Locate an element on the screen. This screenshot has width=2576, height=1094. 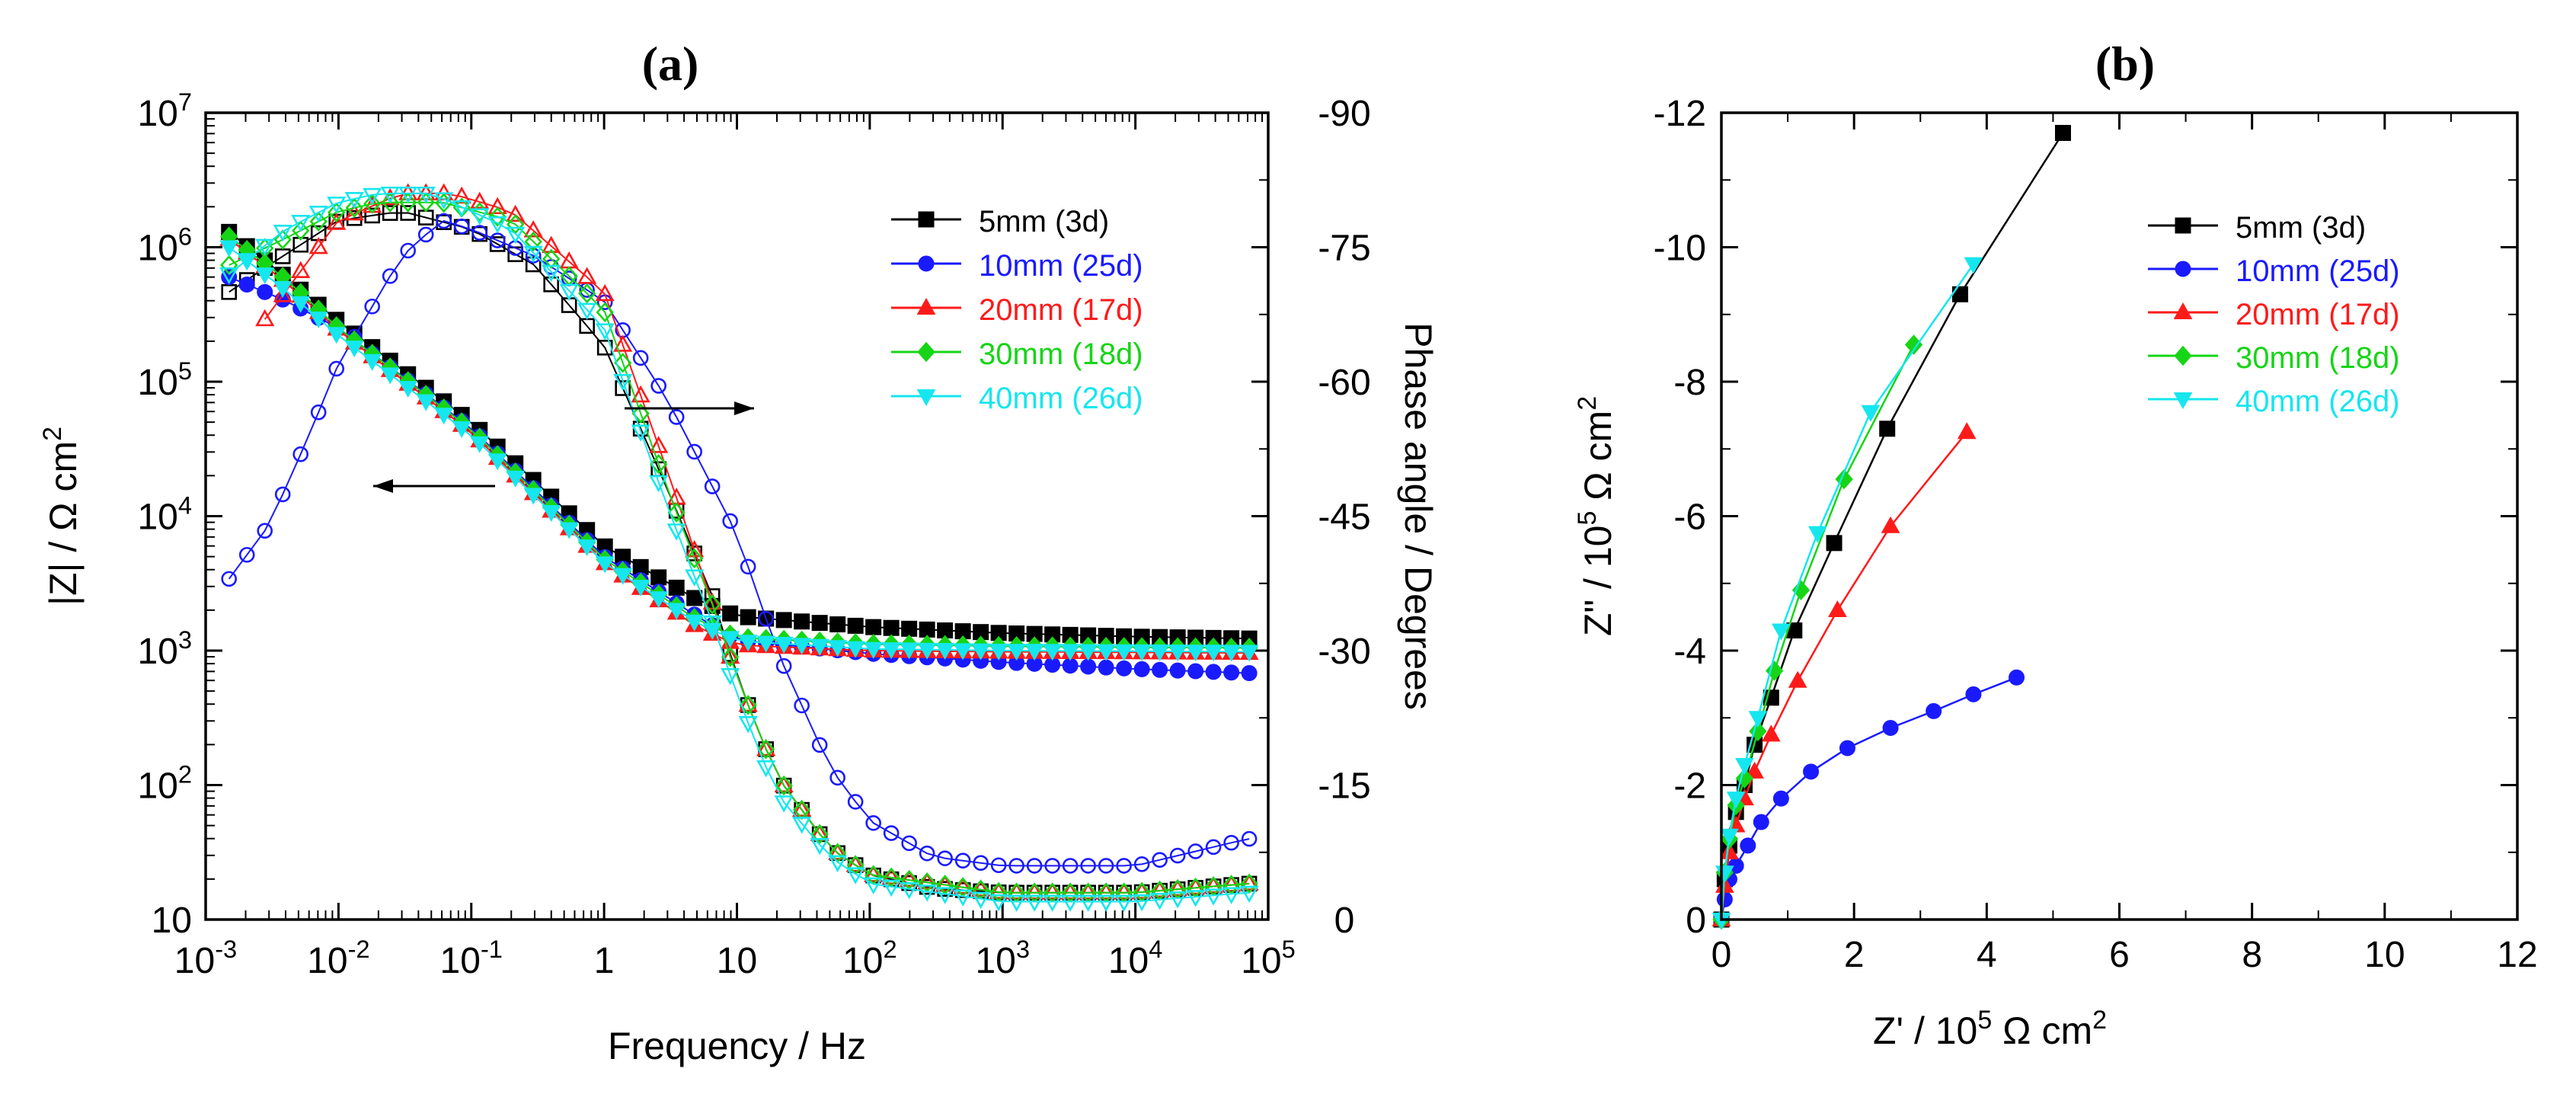
x-tick-label: 10⁻² is located at coordinates (338, 958).